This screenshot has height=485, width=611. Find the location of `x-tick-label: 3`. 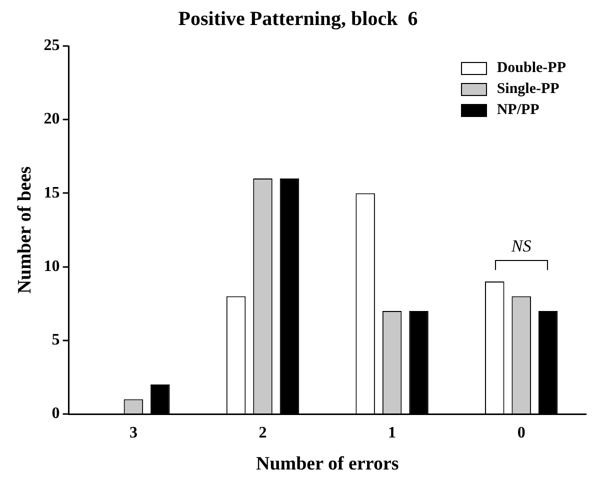

x-tick-label: 3 is located at coordinates (133, 433).